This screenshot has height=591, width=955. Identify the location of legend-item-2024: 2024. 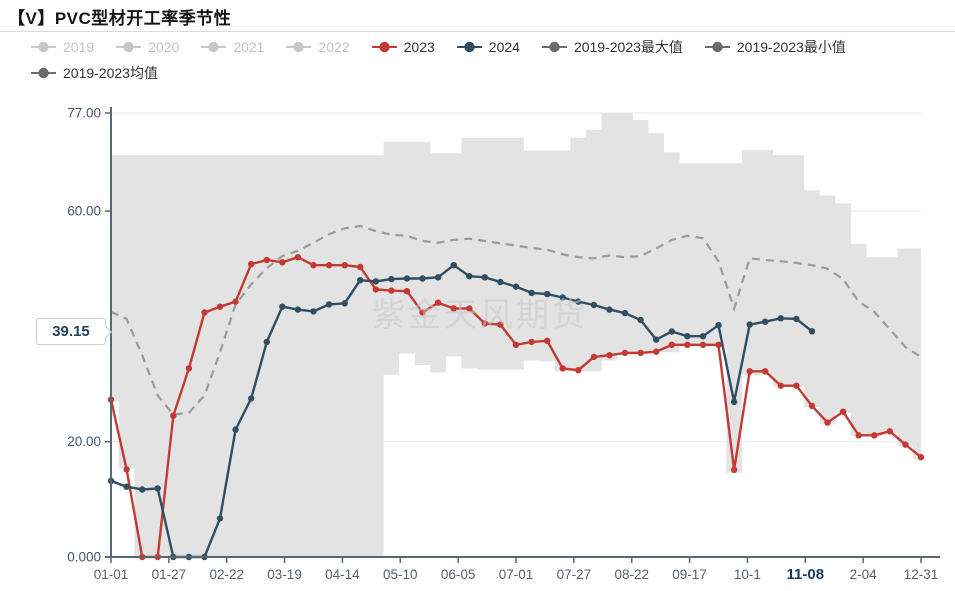
(488, 47).